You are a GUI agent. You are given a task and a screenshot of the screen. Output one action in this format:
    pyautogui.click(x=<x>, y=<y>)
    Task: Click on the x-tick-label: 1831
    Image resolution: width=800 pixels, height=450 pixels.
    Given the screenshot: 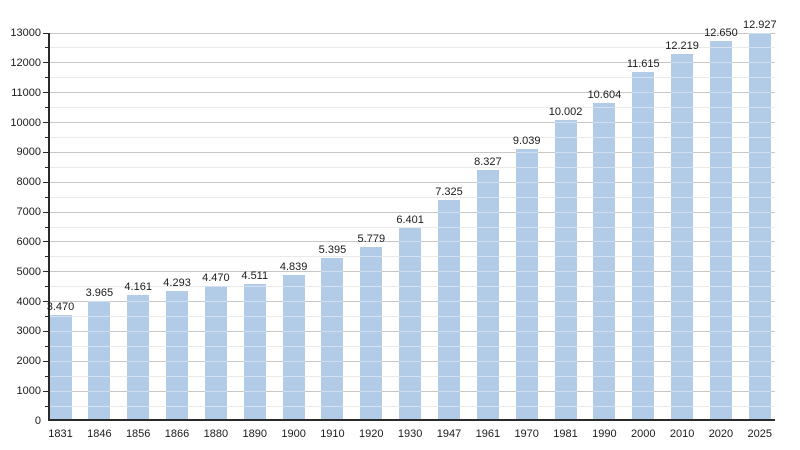 What is the action you would take?
    pyautogui.click(x=60, y=434)
    